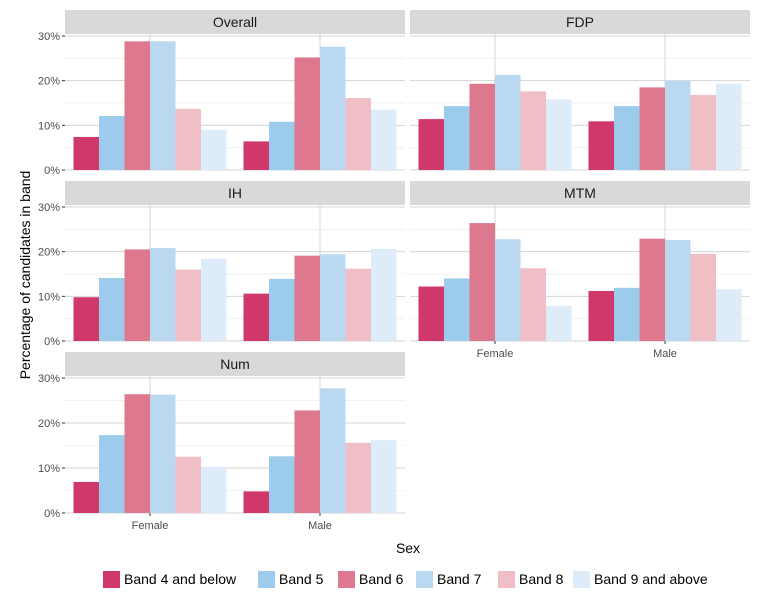 This screenshot has width=762, height=602. What do you see at coordinates (221, 442) in the screenshot?
I see `panel-num: Num 0% 10% 20% 30% Female Male` at bounding box center [221, 442].